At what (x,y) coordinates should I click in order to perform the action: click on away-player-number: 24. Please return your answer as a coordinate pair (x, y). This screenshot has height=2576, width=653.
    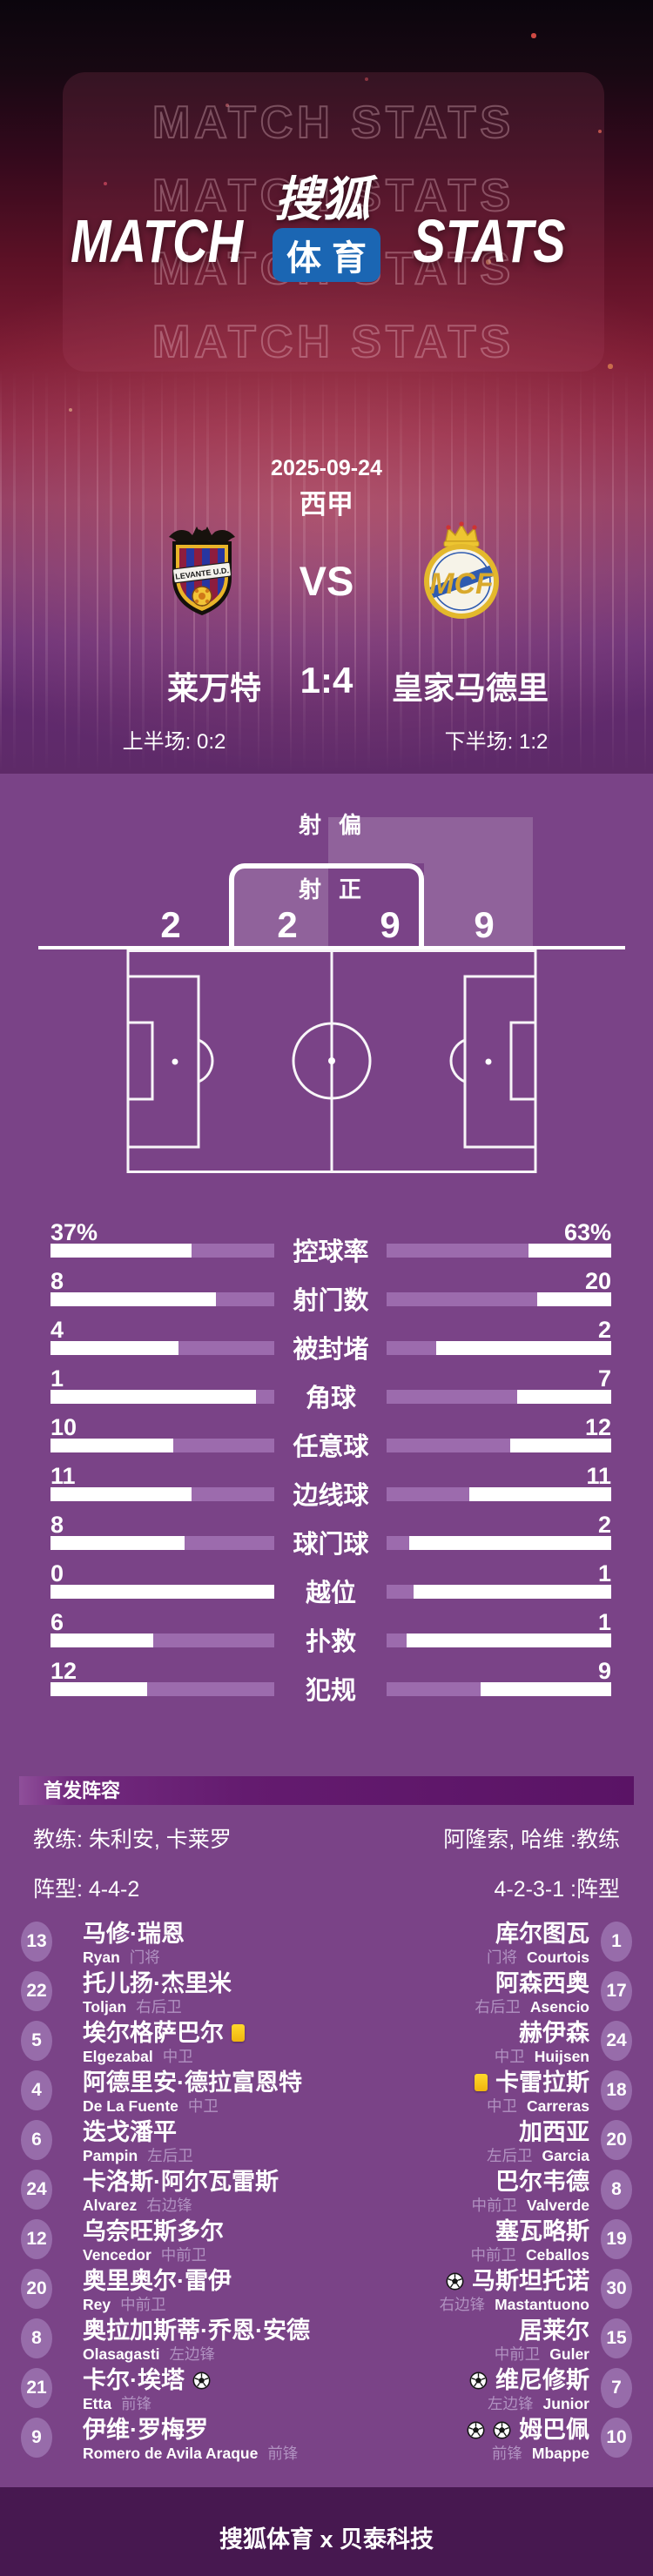
    Looking at the image, I should click on (616, 2041).